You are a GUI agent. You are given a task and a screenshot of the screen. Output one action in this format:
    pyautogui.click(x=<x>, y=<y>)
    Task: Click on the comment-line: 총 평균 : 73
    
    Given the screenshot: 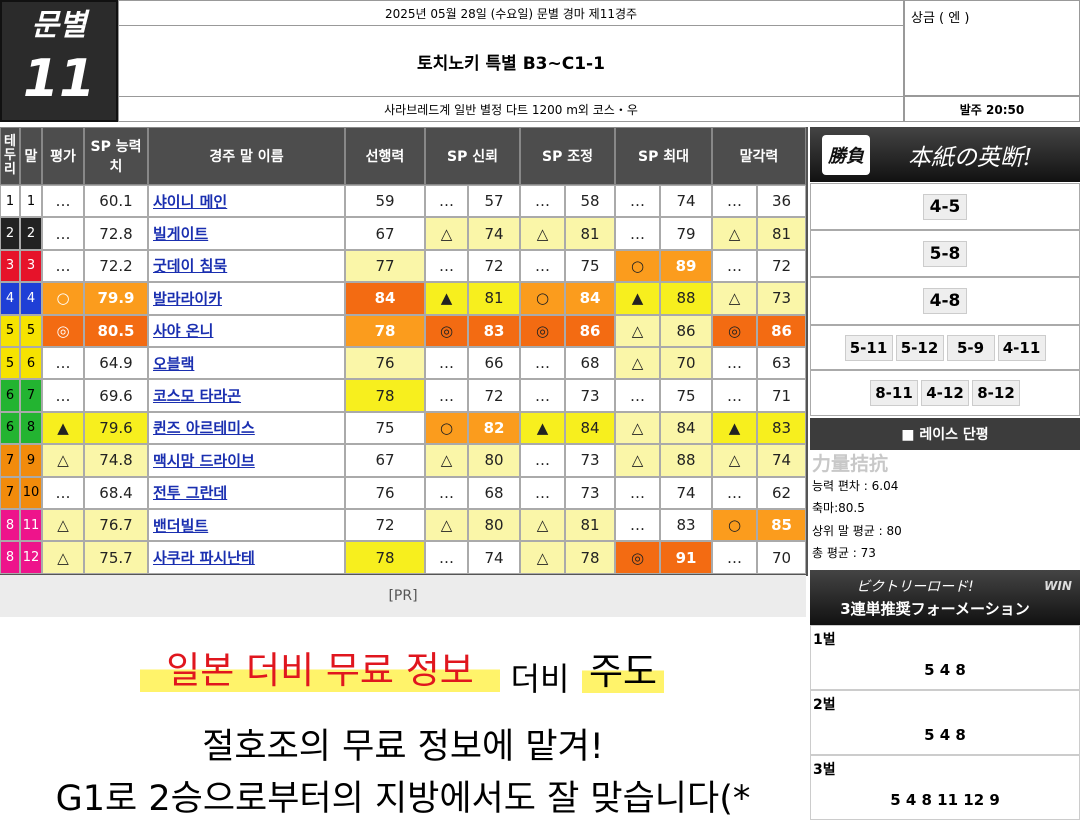 What is the action you would take?
    pyautogui.click(x=844, y=553)
    